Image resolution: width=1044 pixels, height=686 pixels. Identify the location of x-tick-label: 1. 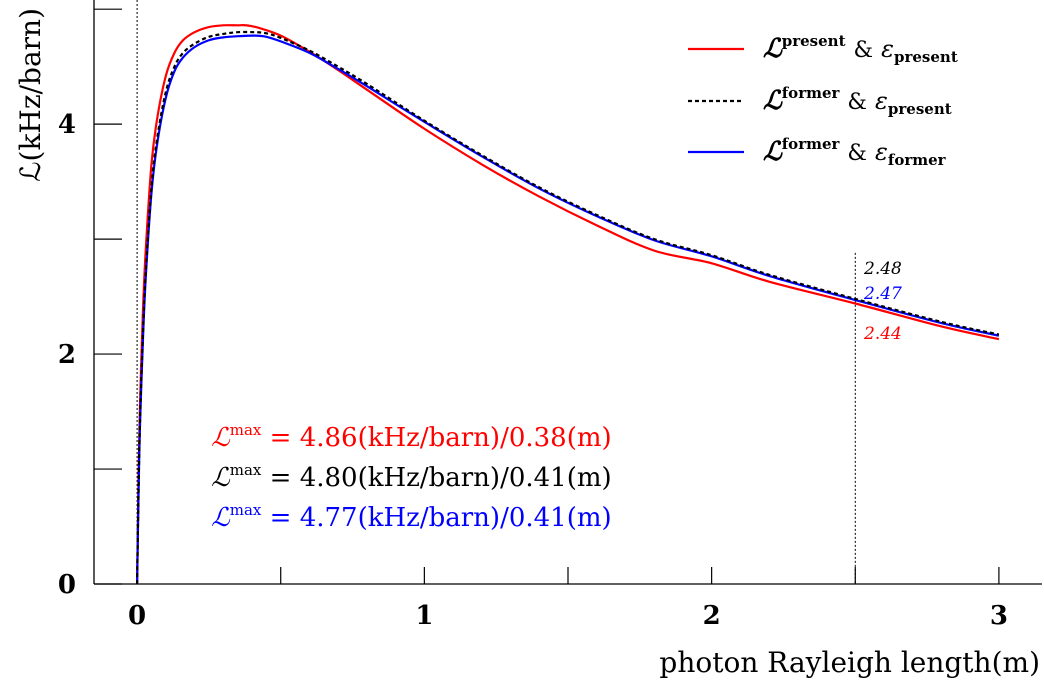
(424, 616).